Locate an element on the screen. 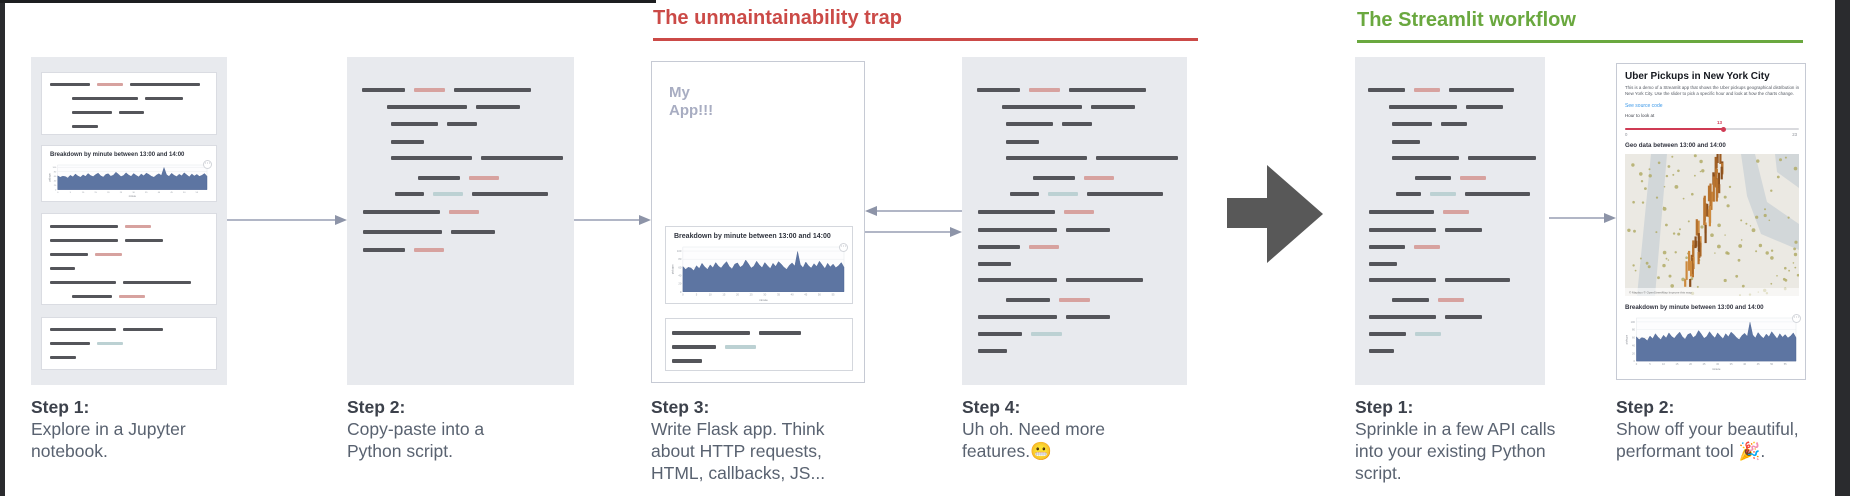  growing-script-code is located at coordinates (1074, 205).